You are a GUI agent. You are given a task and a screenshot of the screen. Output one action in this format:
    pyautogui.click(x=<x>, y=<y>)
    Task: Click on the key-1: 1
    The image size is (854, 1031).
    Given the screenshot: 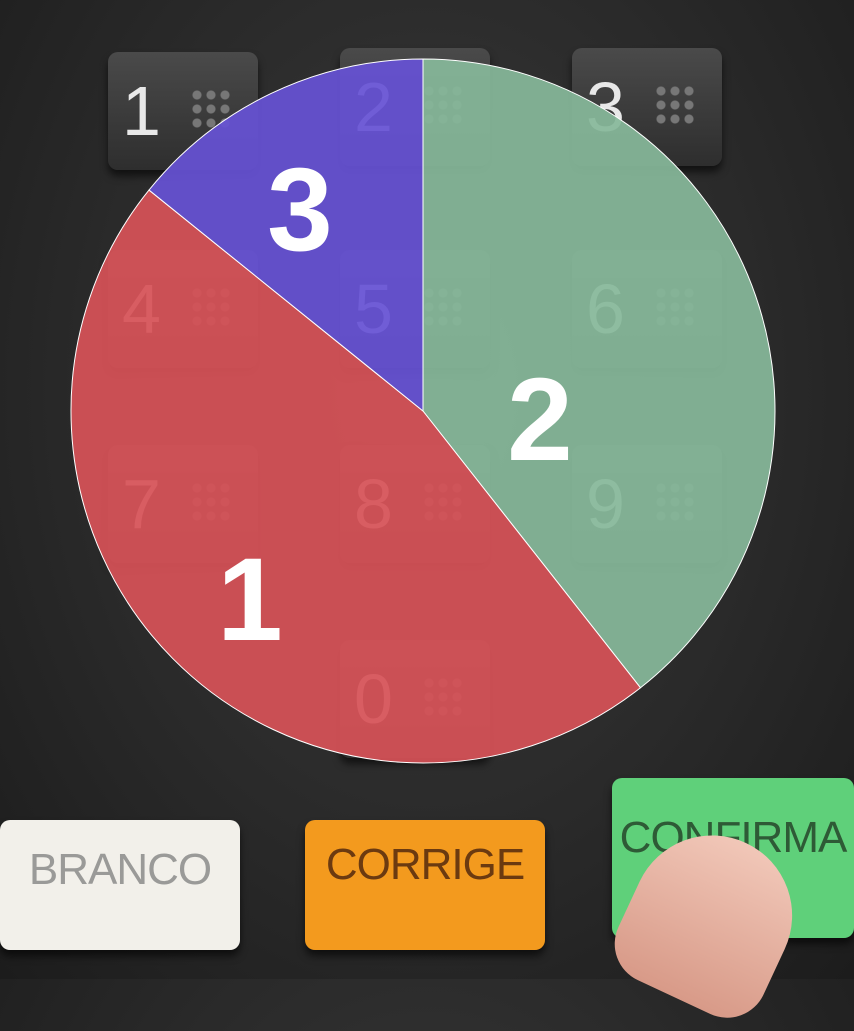 What is the action you would take?
    pyautogui.click(x=183, y=111)
    